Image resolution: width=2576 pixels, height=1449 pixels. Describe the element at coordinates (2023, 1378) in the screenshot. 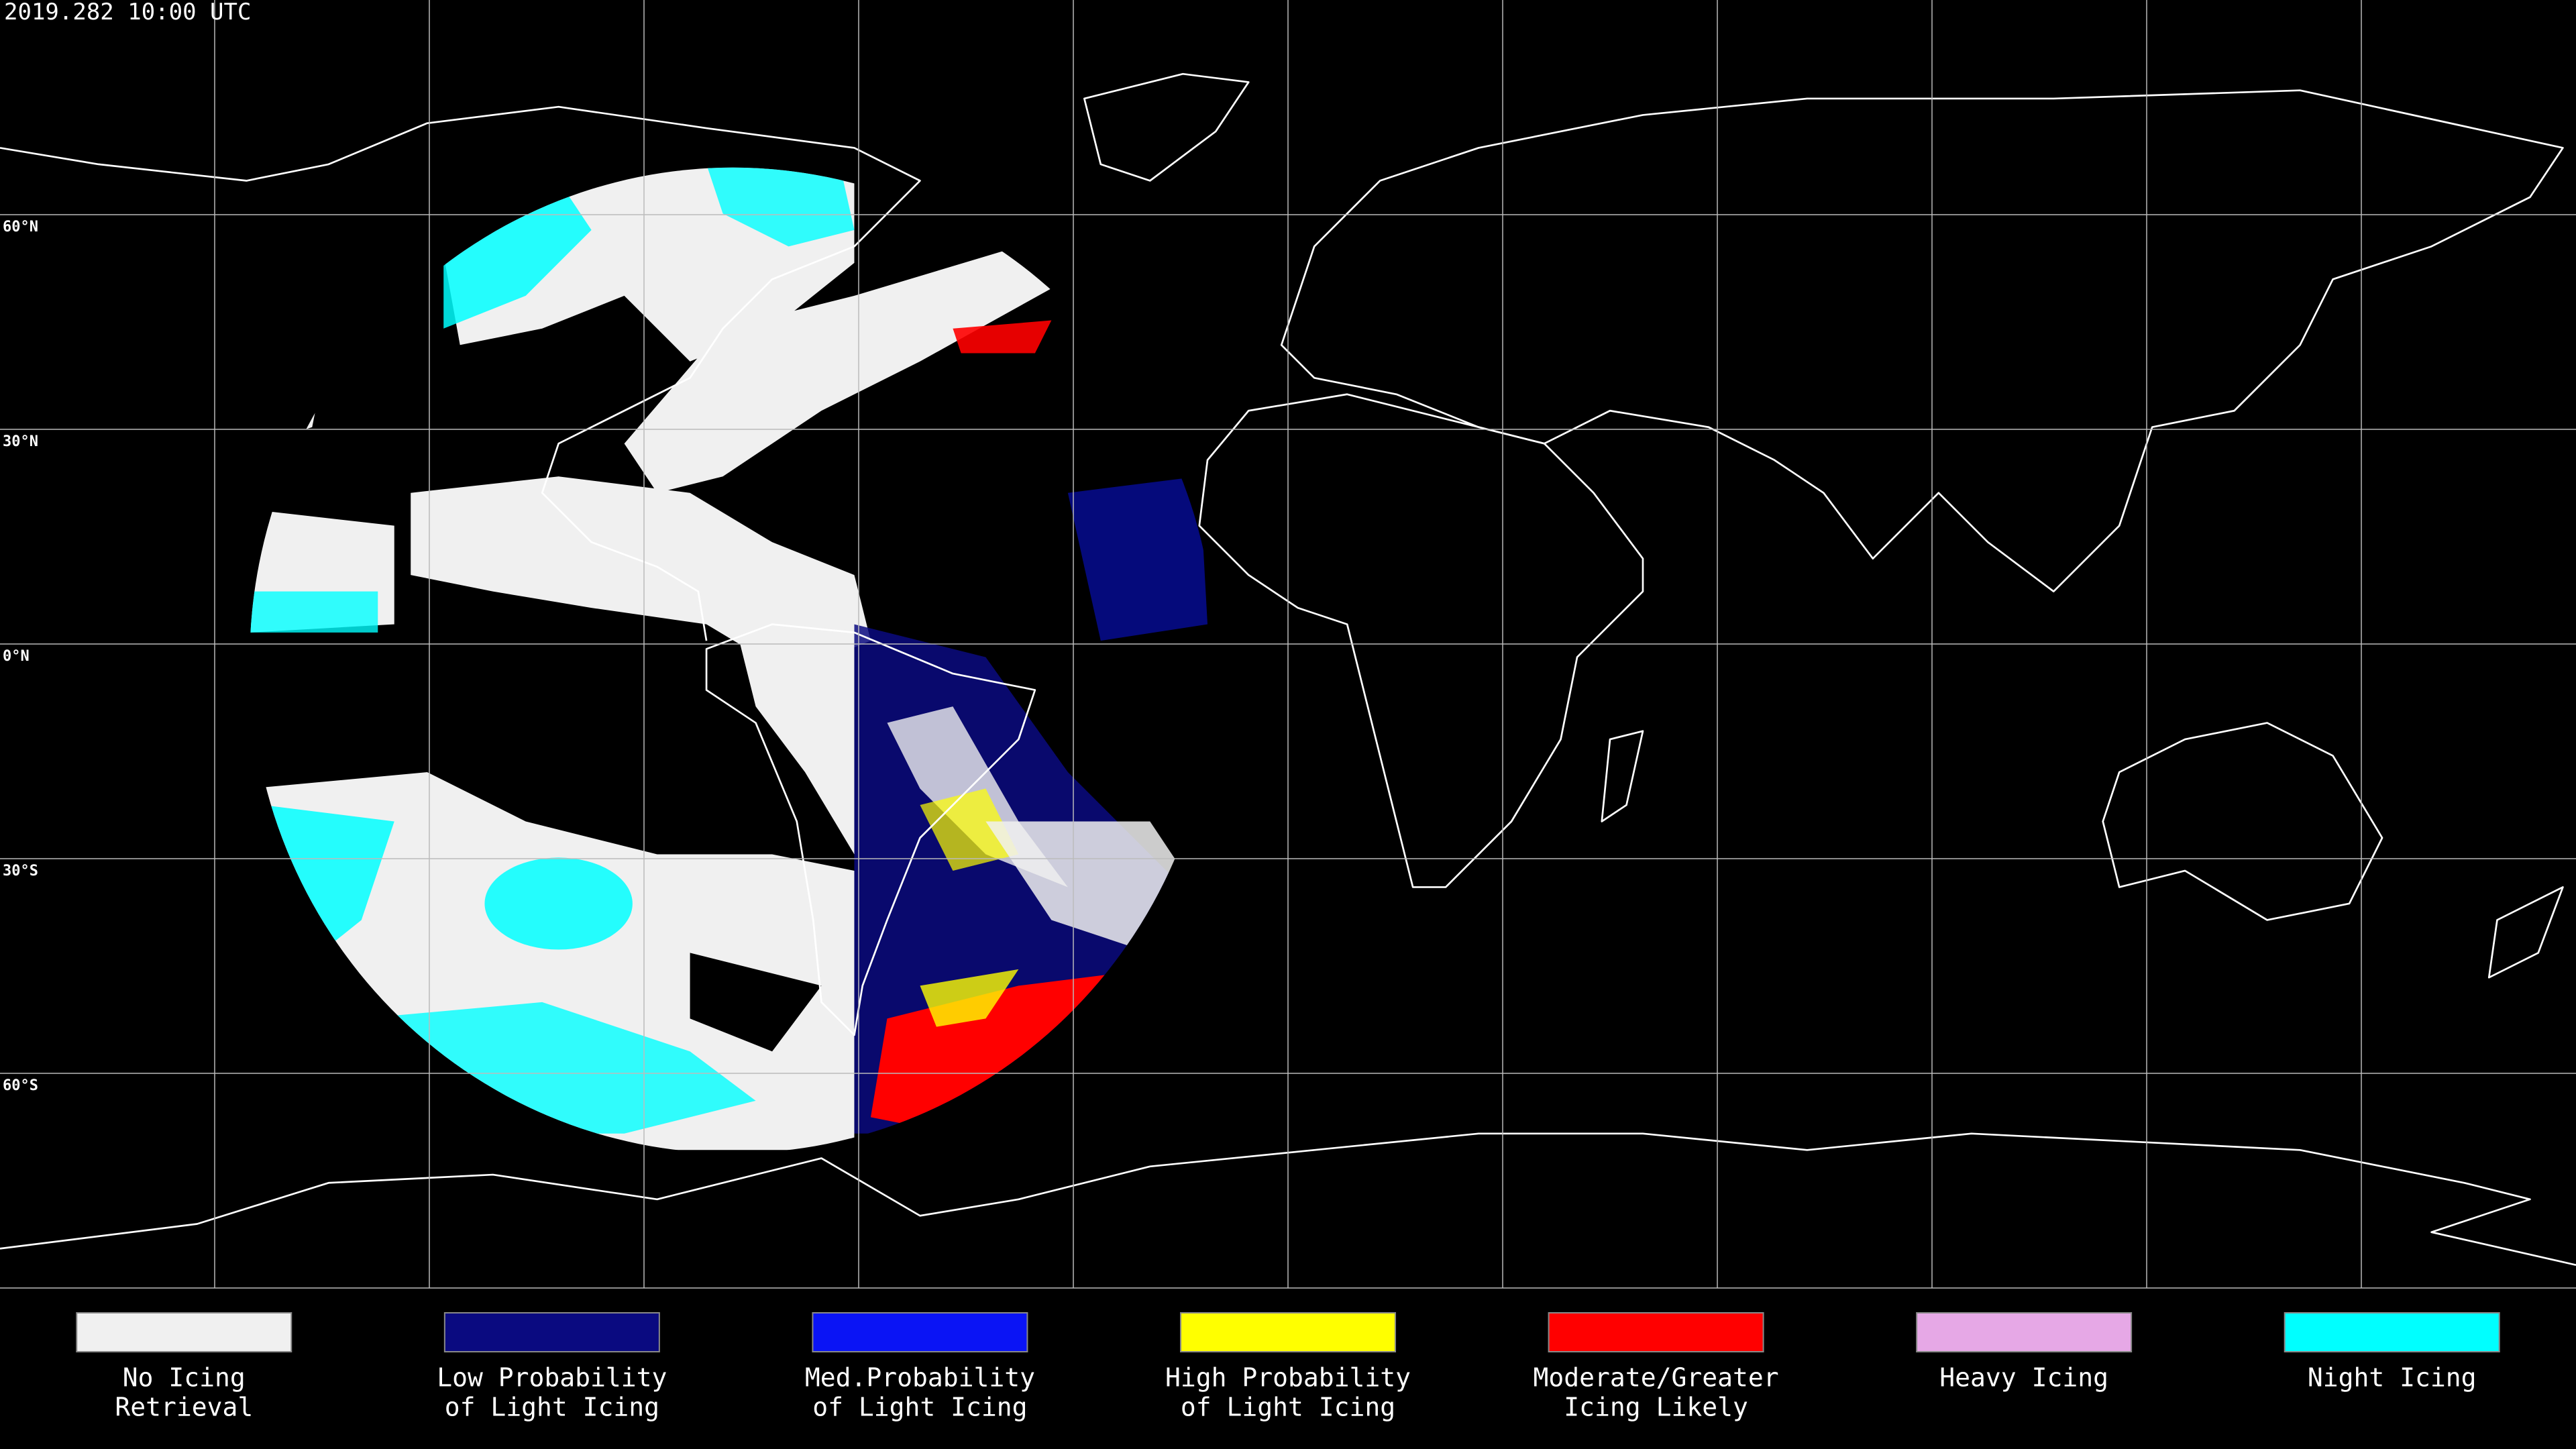

I see `legend-label: Heavy Icing` at that location.